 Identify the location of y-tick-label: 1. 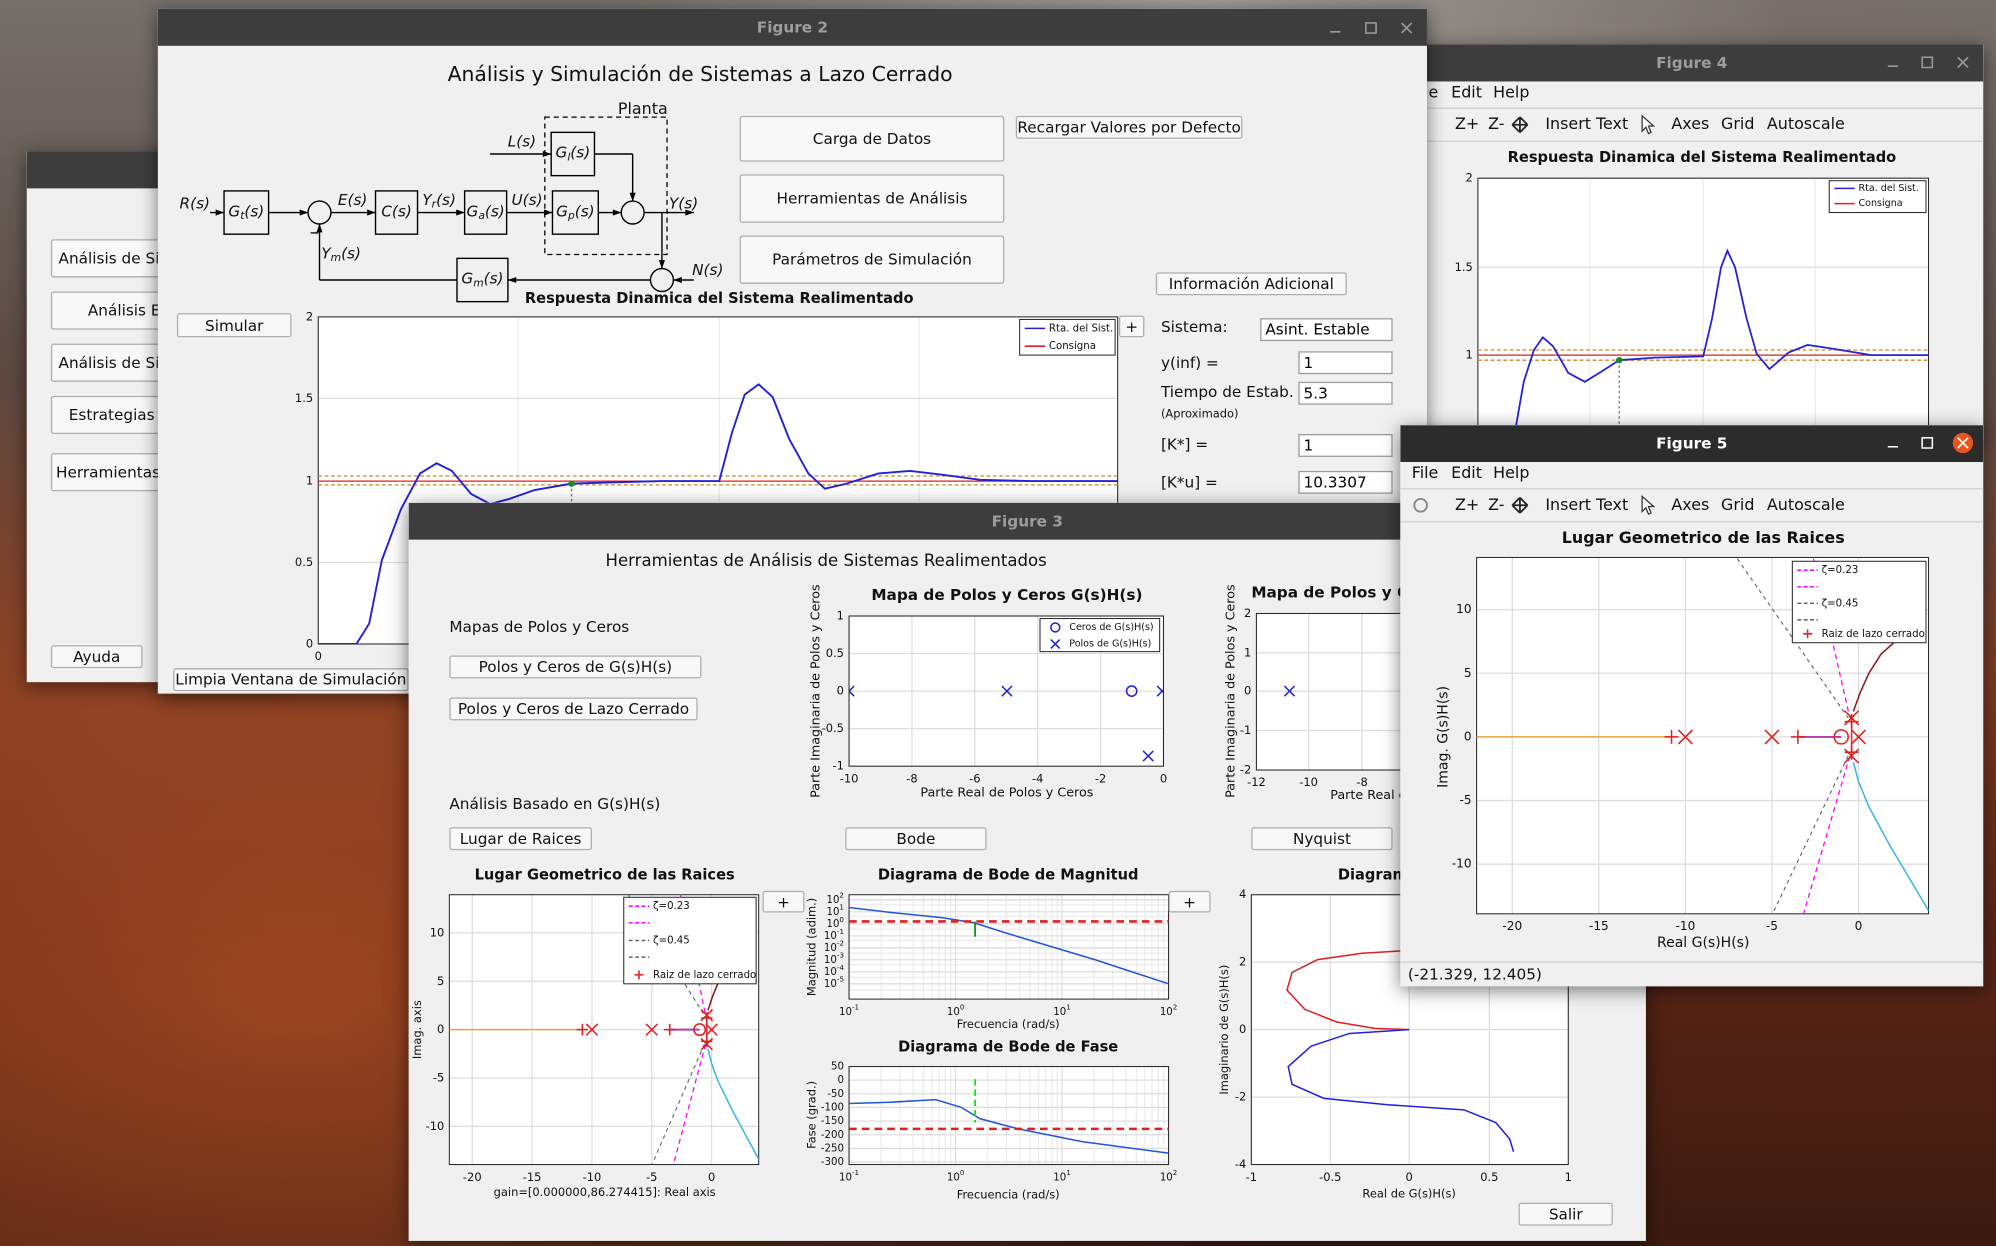
(1247, 652).